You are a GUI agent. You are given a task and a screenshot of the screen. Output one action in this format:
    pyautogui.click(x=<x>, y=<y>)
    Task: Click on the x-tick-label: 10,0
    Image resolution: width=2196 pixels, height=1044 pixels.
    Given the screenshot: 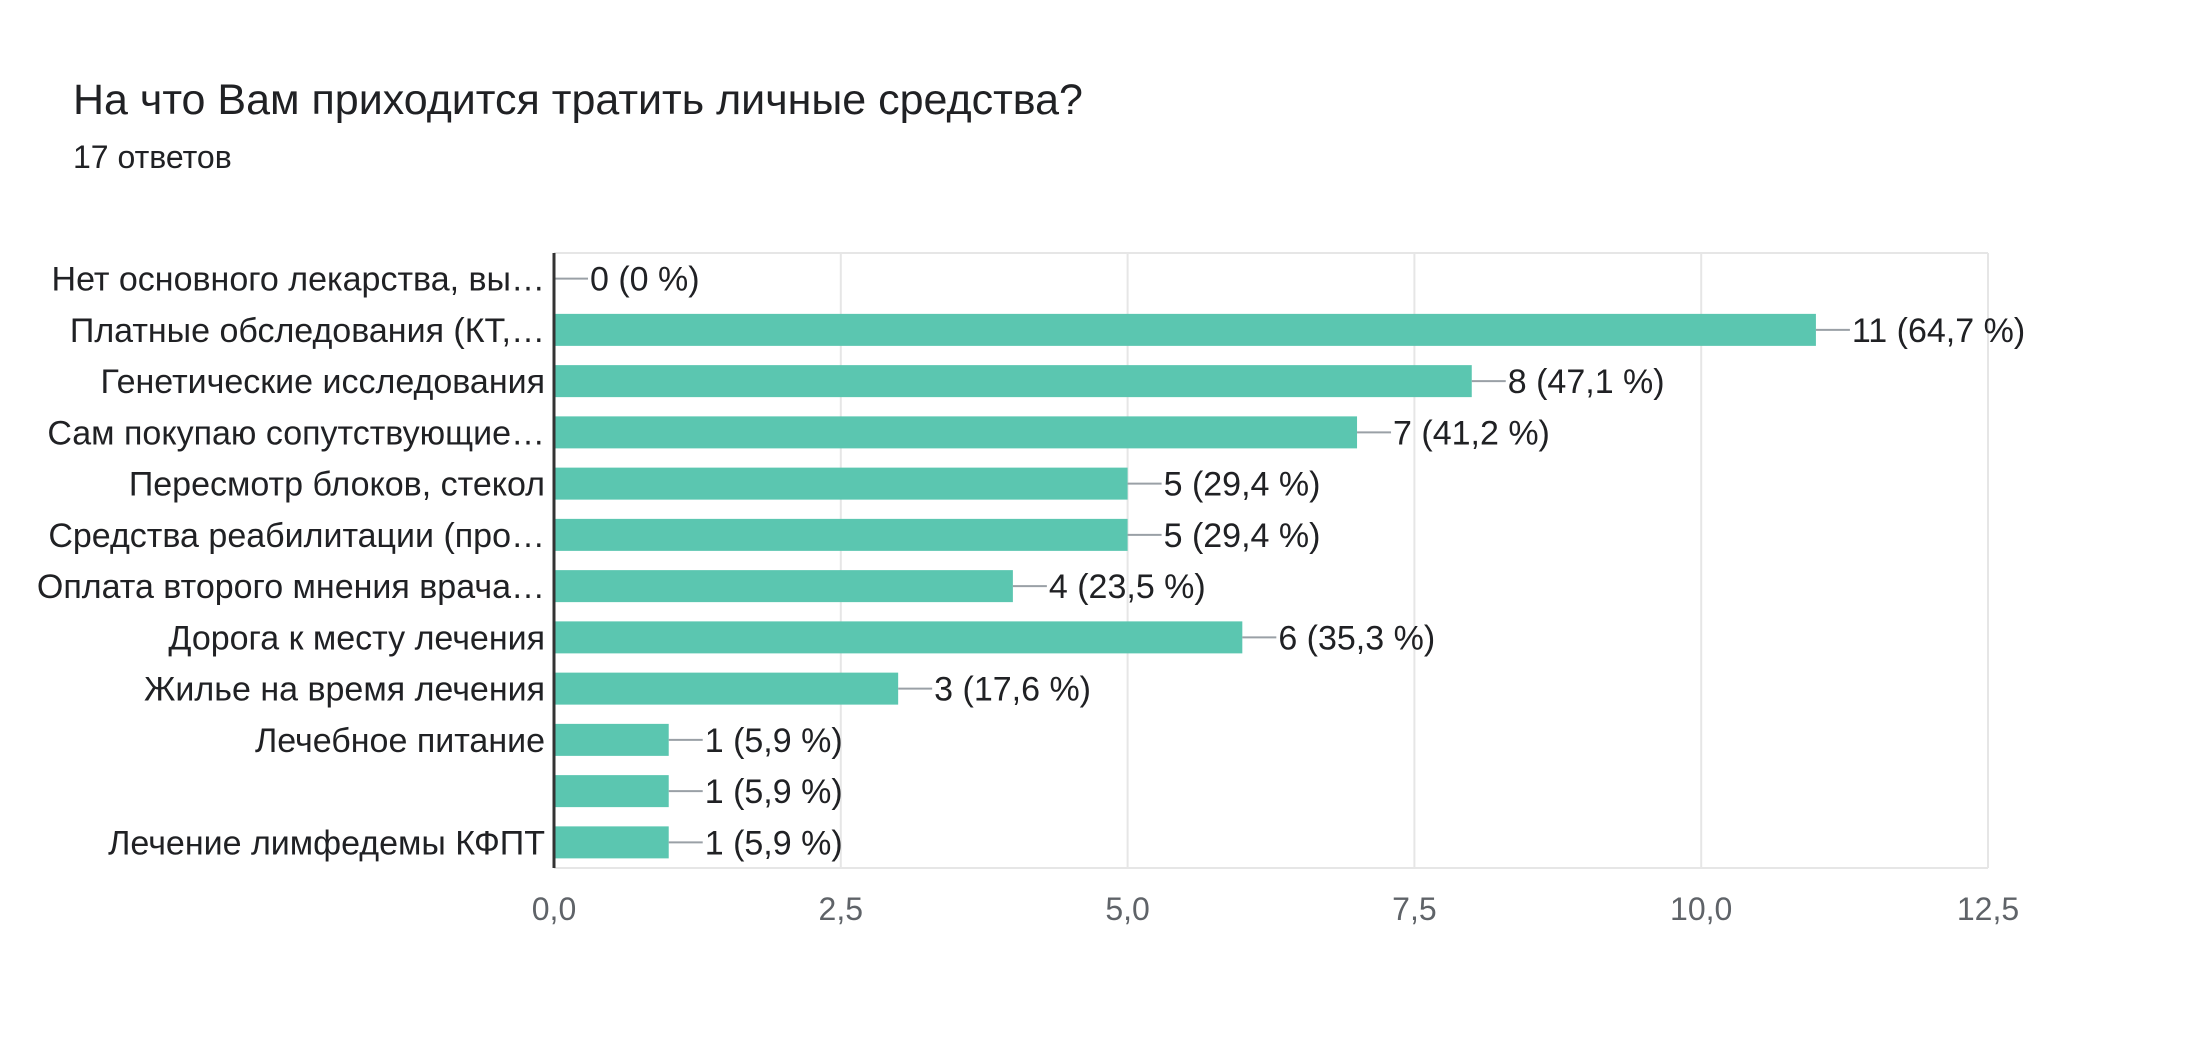 What is the action you would take?
    pyautogui.click(x=1701, y=909)
    